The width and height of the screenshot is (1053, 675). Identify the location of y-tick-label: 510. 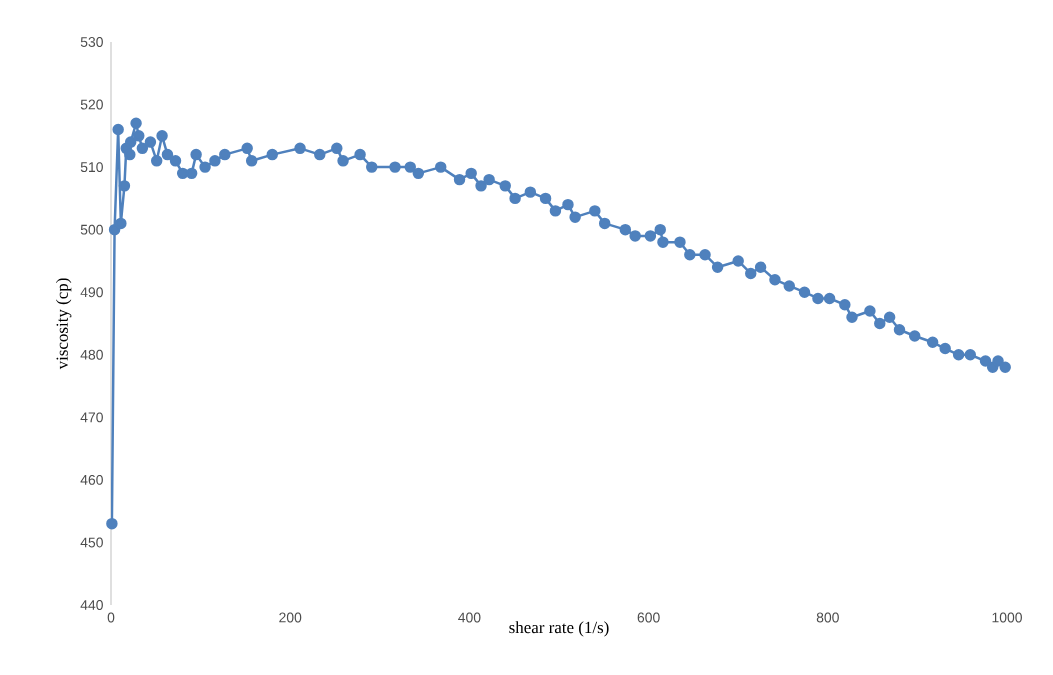
(91, 167).